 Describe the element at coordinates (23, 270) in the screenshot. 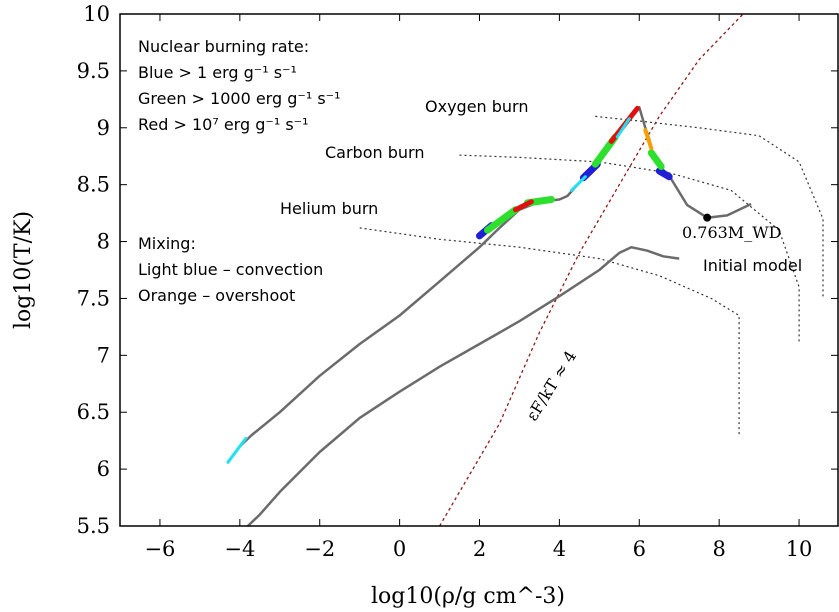

I see `y-axis-title: log10(T/K)` at that location.